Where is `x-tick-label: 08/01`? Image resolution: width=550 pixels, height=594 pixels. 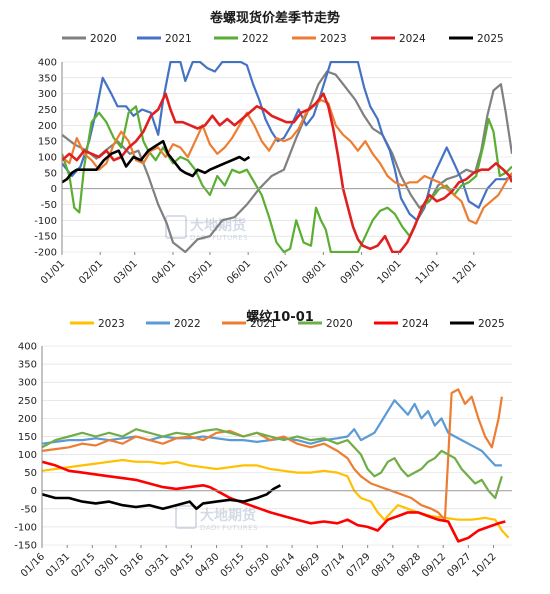 x-tick-label: 08/01 is located at coordinates (314, 272).